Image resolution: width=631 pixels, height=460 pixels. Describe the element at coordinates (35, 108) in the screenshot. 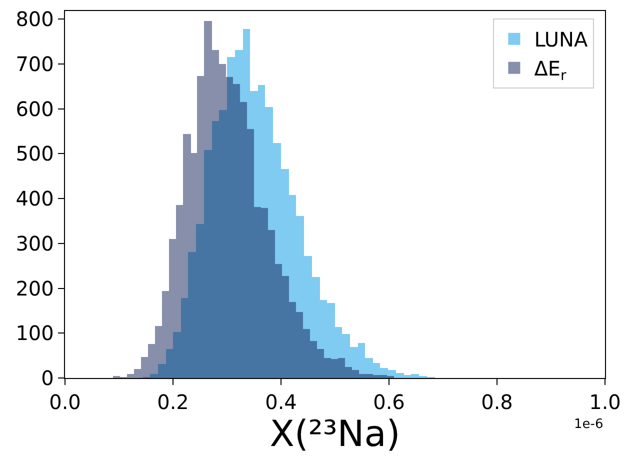

I see `y-tick-label: 600` at that location.